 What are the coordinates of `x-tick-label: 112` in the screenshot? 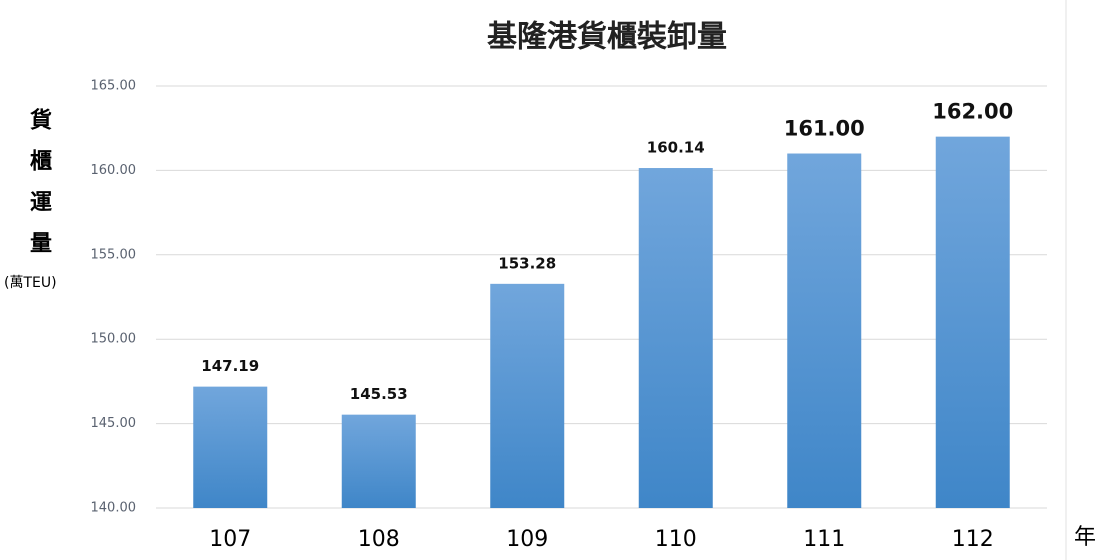 It's located at (973, 539).